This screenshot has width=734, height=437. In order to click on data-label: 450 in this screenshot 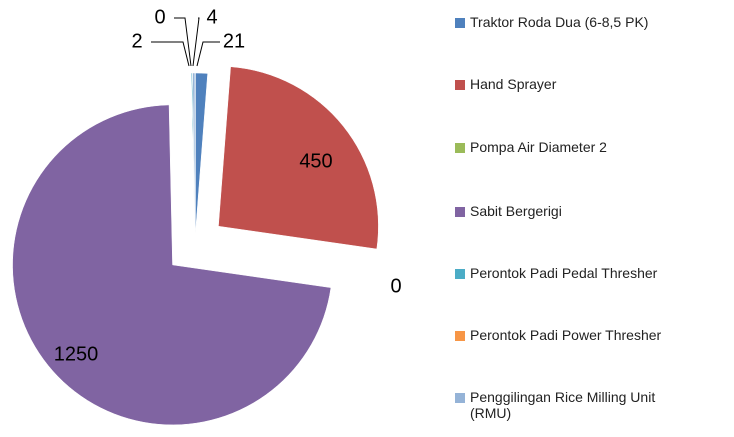, I will do `click(315, 161)`.